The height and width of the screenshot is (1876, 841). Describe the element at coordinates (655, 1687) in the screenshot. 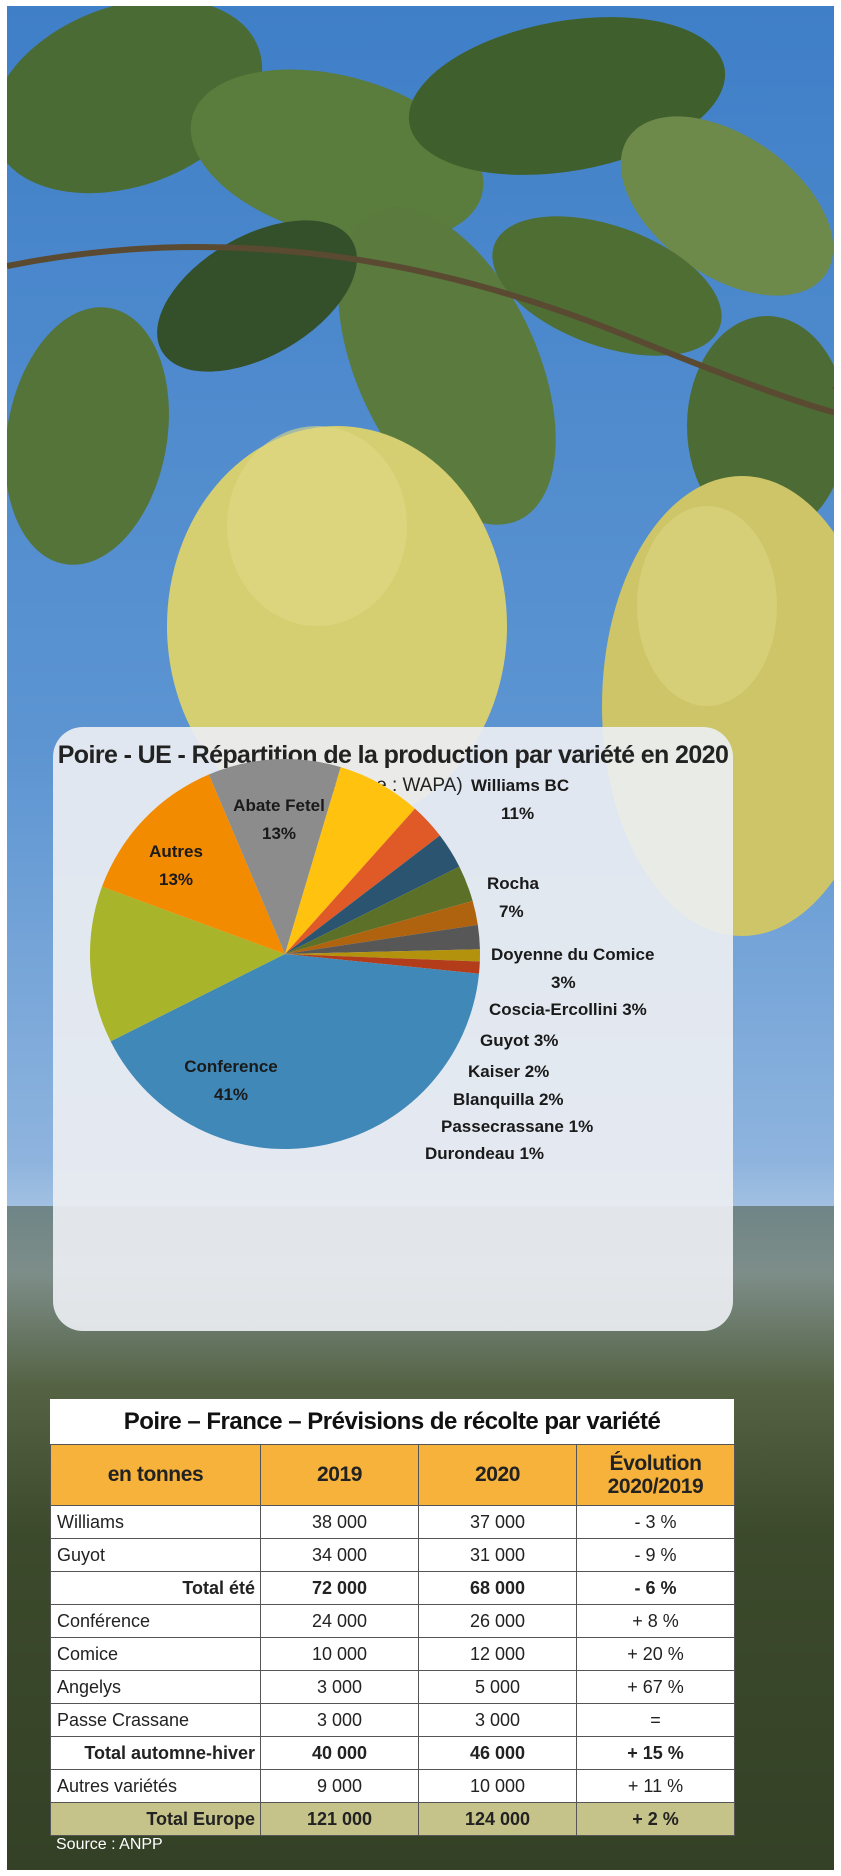

I see `evolution-value: + 67 %` at that location.